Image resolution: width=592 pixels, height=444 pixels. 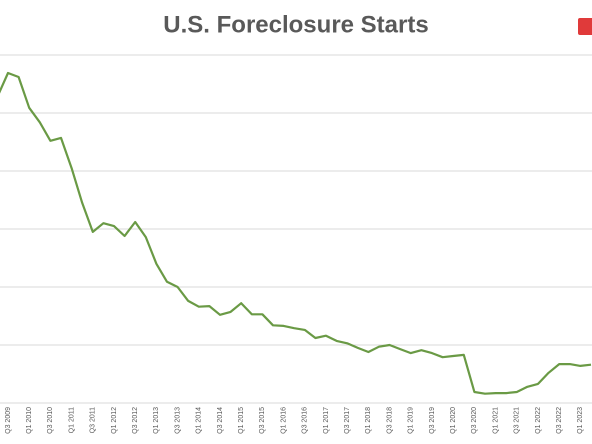 I want to click on x-tick-label: Q1 2014, so click(x=199, y=420).